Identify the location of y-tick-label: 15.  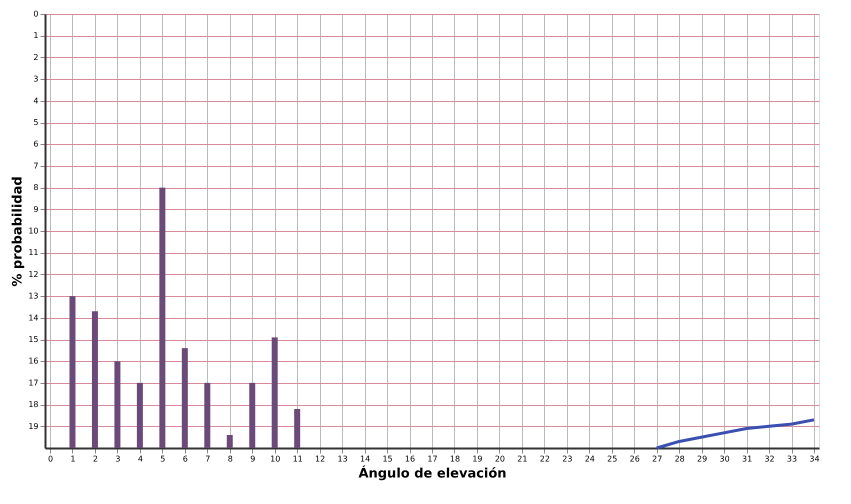
(33, 339).